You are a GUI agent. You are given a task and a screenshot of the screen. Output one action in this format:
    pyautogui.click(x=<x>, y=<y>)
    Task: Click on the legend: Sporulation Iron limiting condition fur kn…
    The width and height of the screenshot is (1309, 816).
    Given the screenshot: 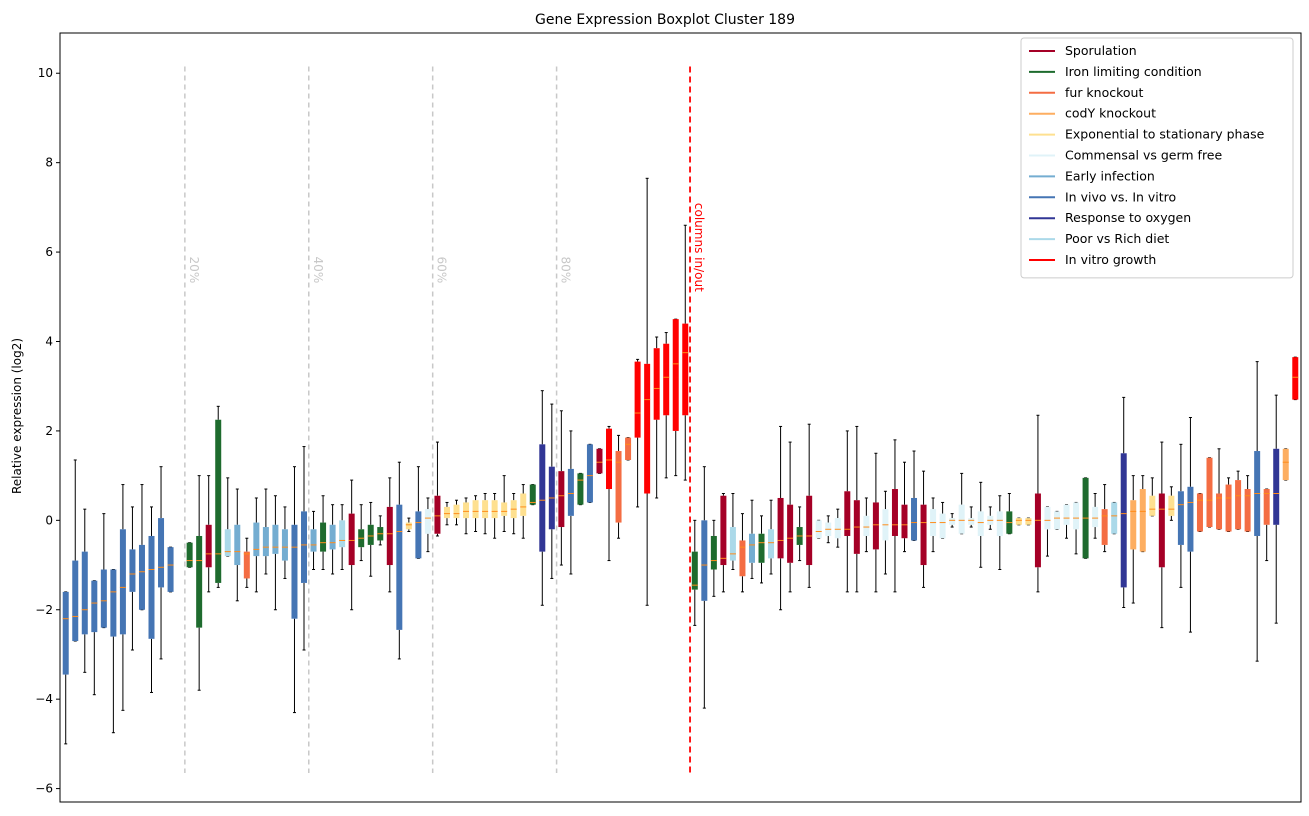 What is the action you would take?
    pyautogui.click(x=1157, y=158)
    